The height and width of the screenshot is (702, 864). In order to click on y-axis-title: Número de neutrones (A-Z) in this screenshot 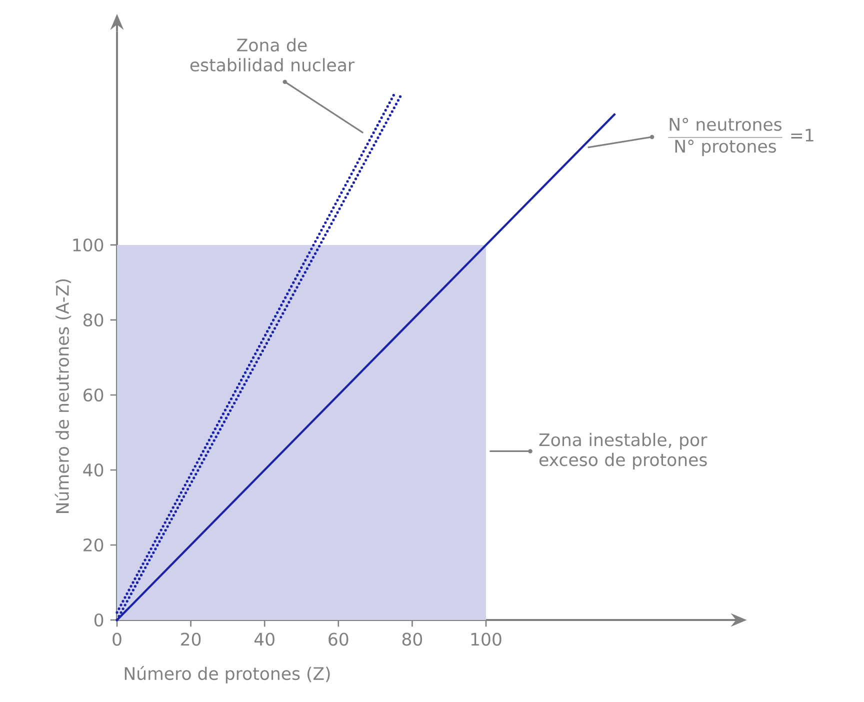, I will do `click(62, 396)`.